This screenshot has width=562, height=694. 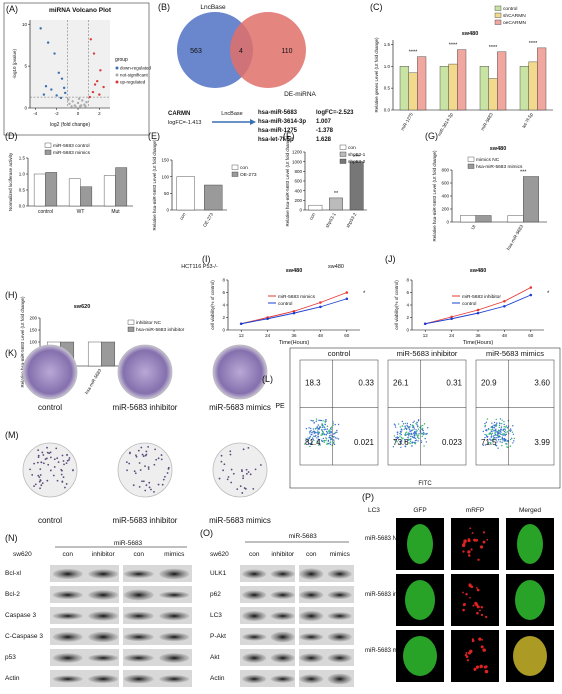 I want to click on legend-title: group, so click(x=121, y=60).